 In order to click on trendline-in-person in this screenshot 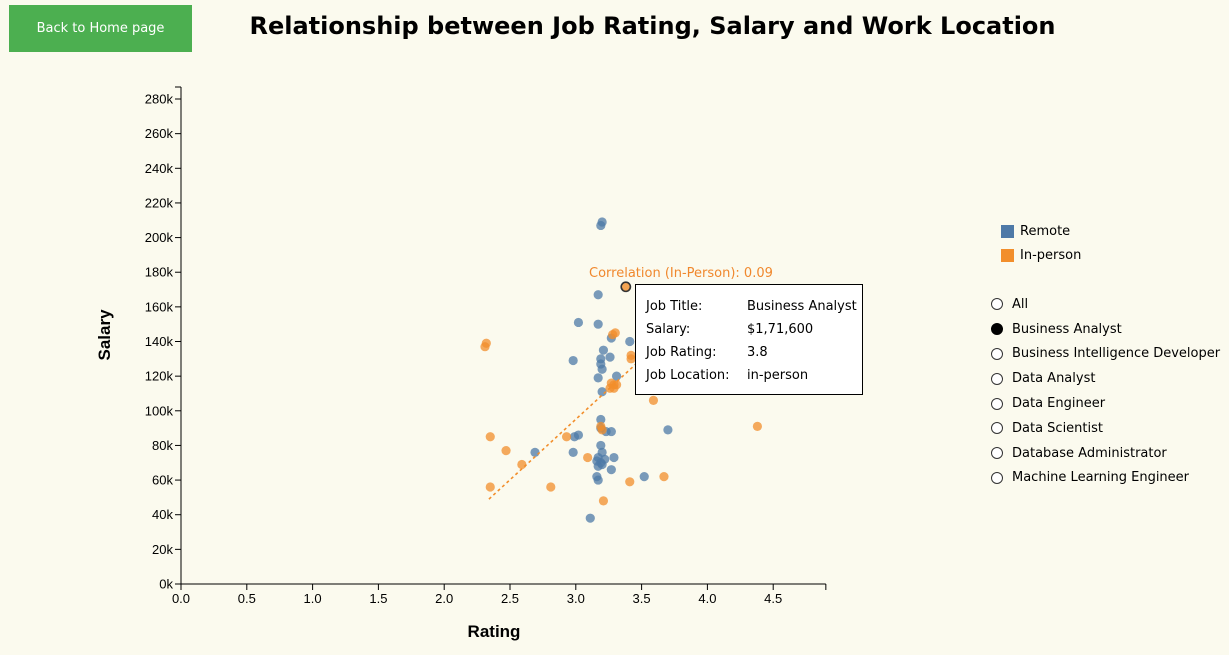, I will do `click(565, 429)`.